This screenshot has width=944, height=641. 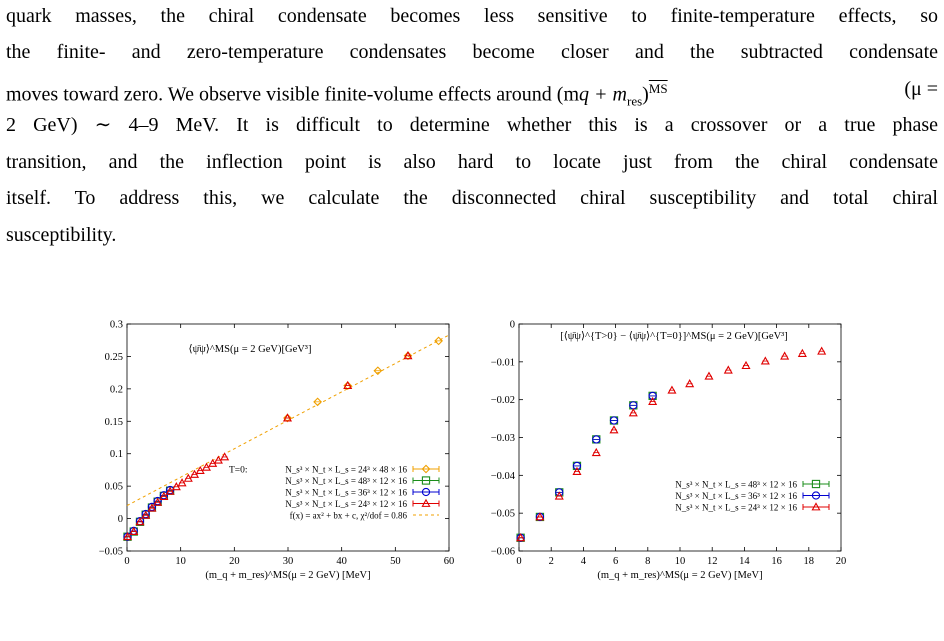 What do you see at coordinates (615, 561) in the screenshot?
I see `x-tick-label: 6` at bounding box center [615, 561].